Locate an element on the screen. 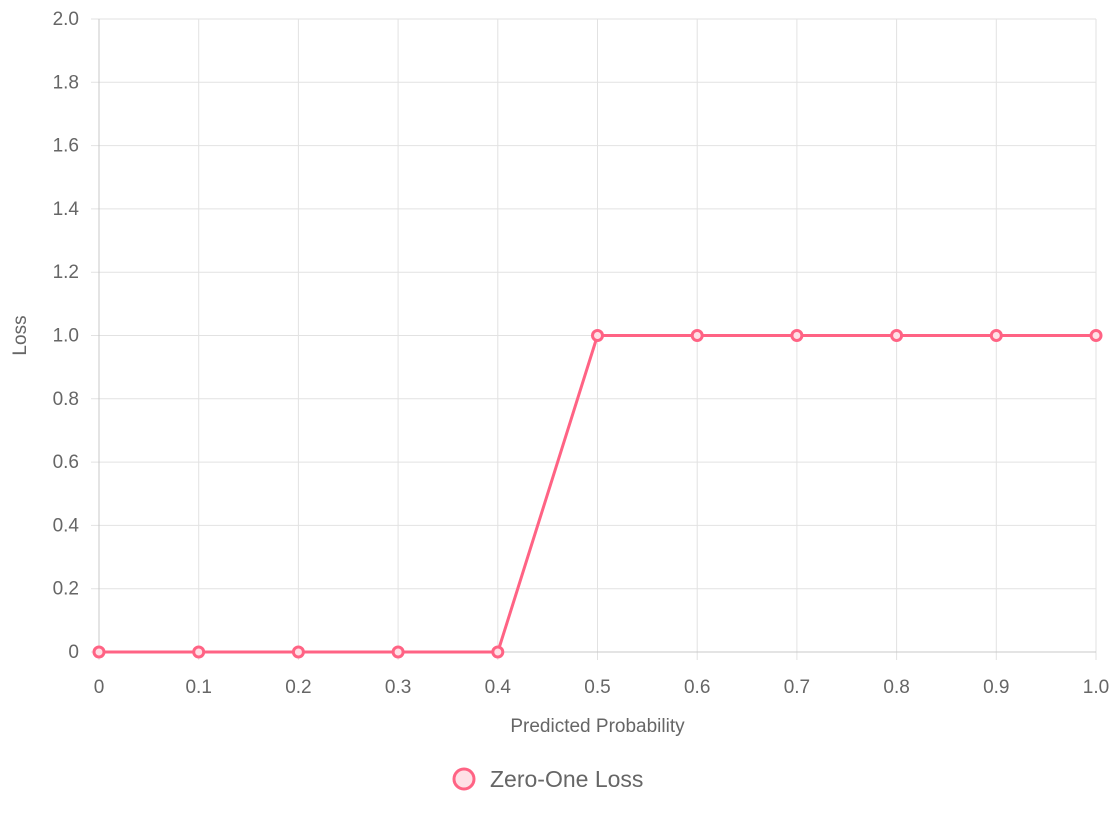 The image size is (1119, 813). legend-label: Zero-One Loss is located at coordinates (566, 779).